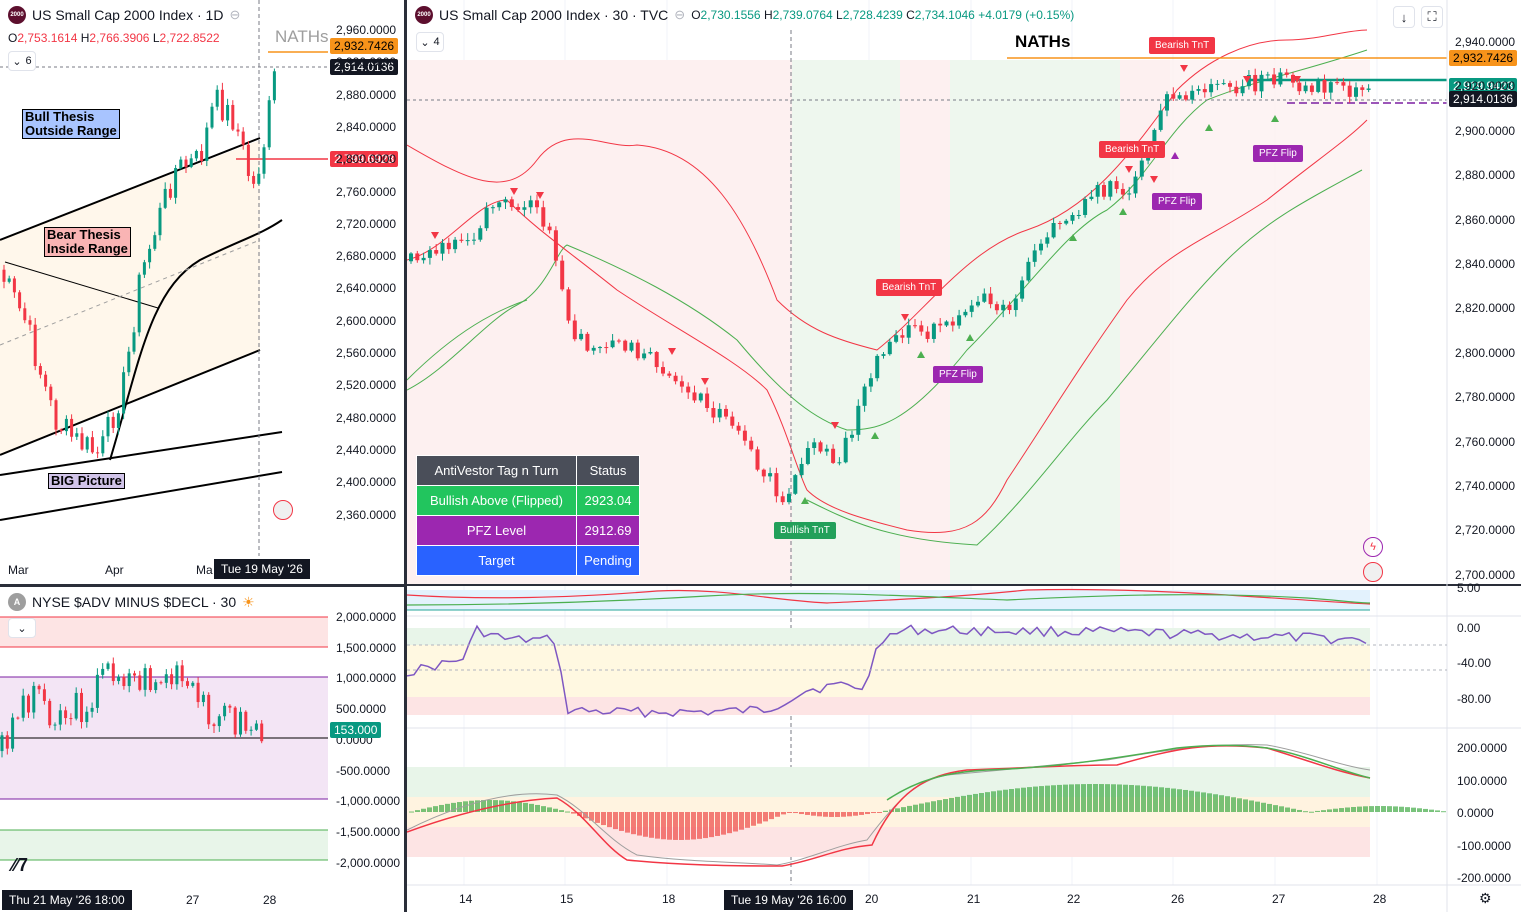  I want to click on table-row-label: Bullish Above (Flipped), so click(496, 500).